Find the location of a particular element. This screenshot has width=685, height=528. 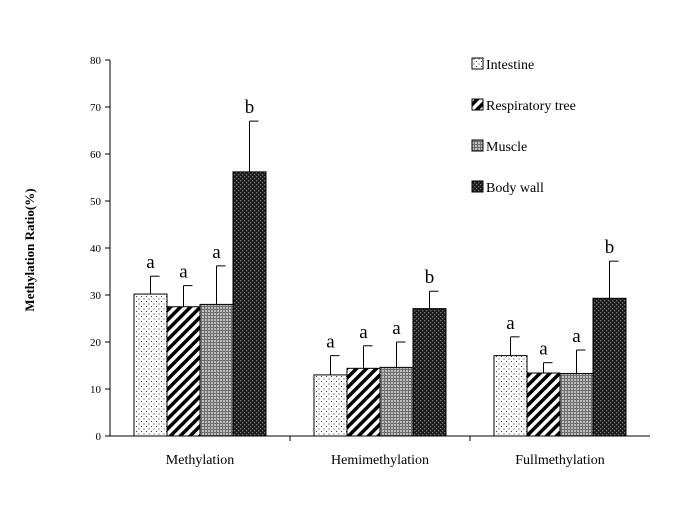

y-tick-label: 70 is located at coordinates (96, 108).